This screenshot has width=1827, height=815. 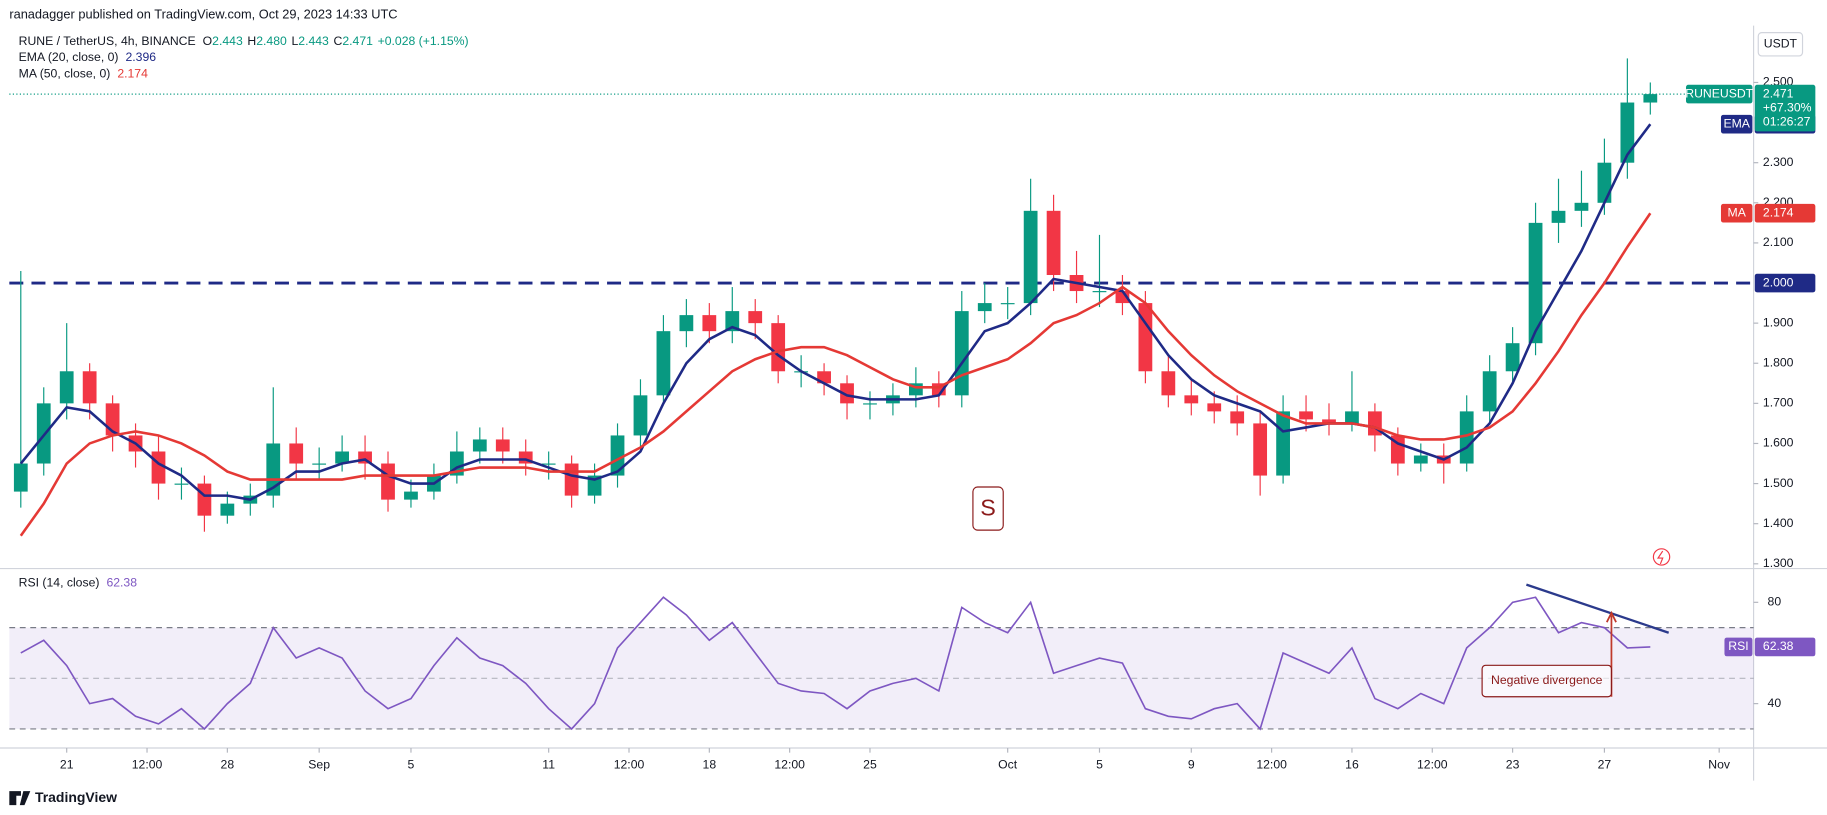 I want to click on x-tick-label: 9, so click(x=1191, y=765).